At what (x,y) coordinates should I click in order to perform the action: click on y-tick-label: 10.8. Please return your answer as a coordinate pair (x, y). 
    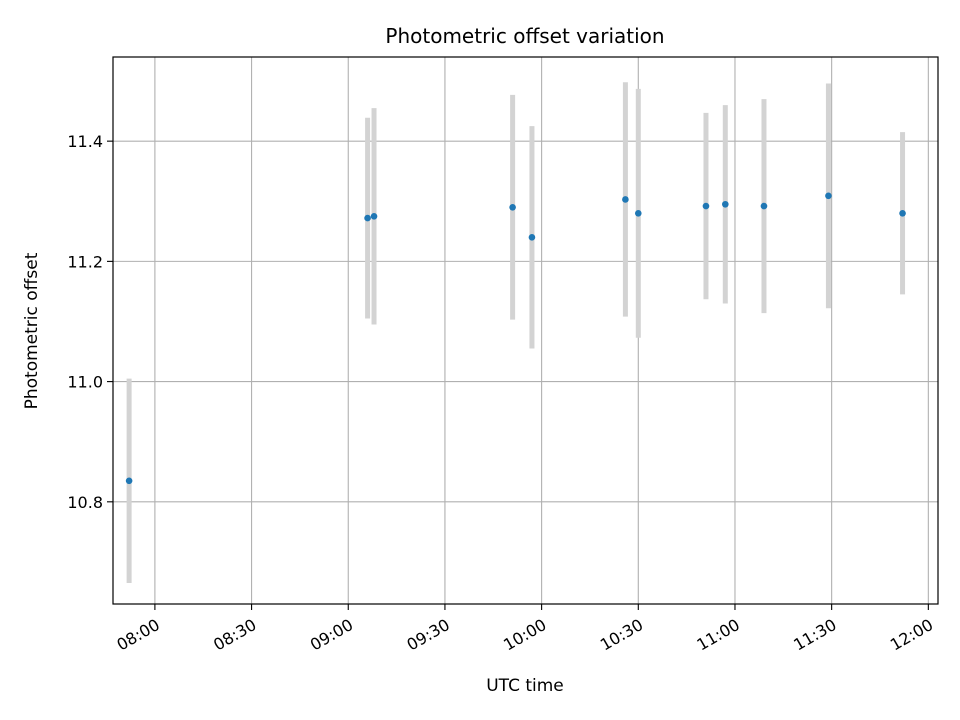
    Looking at the image, I should click on (85, 502).